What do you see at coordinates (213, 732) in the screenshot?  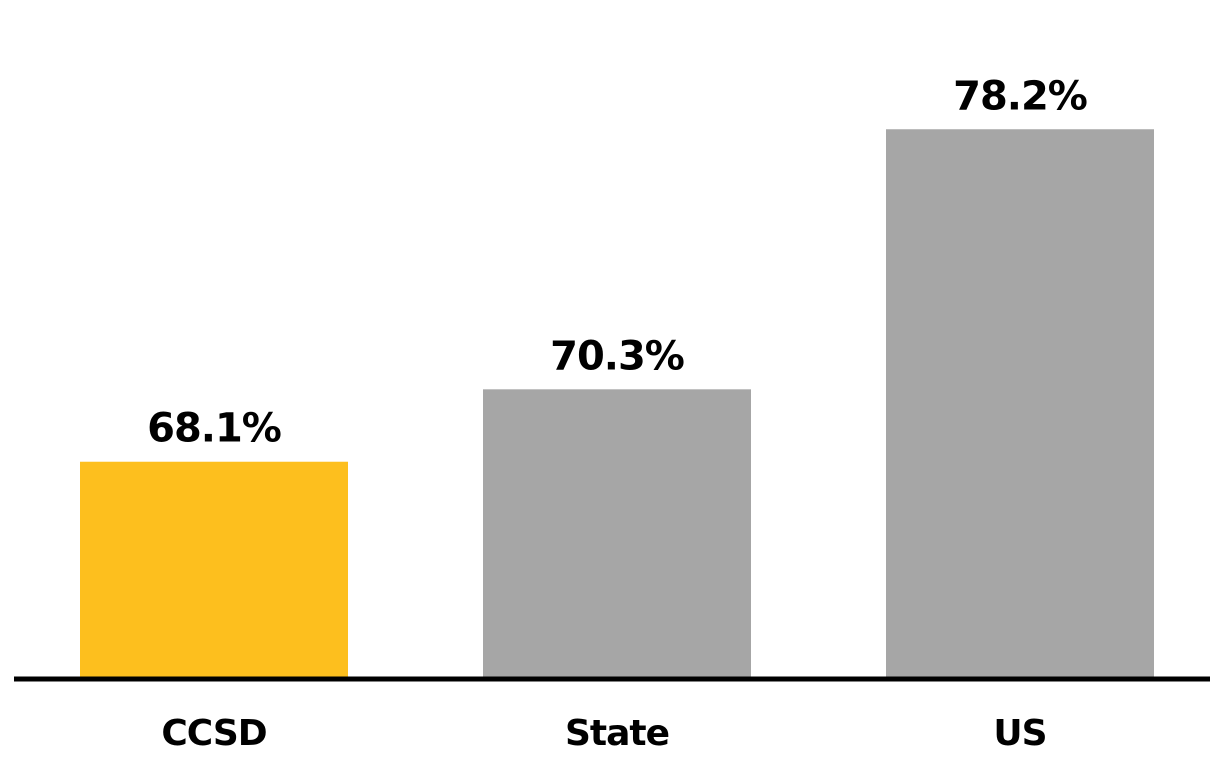 I see `category-label-ccsd: CCSD` at bounding box center [213, 732].